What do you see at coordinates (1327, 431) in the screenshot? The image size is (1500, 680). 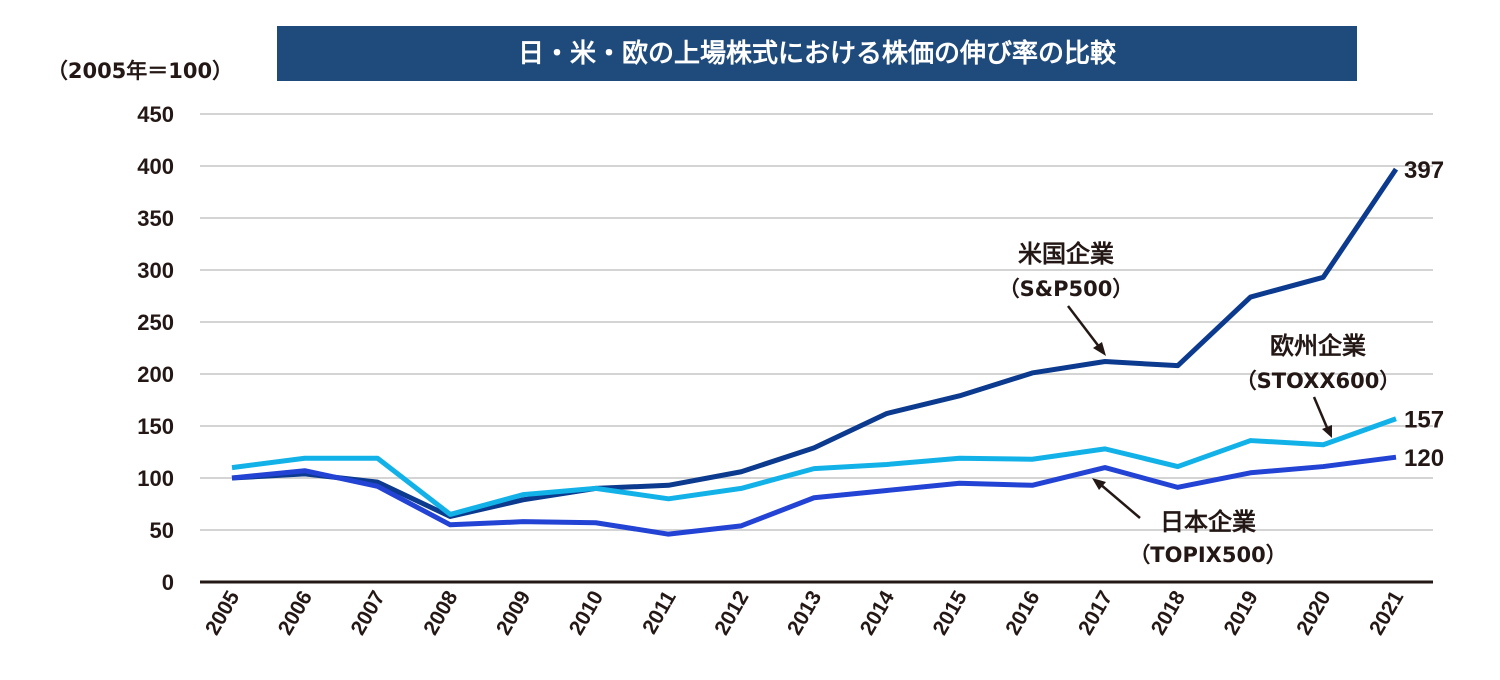 I see `arrow-head-stoxx600` at bounding box center [1327, 431].